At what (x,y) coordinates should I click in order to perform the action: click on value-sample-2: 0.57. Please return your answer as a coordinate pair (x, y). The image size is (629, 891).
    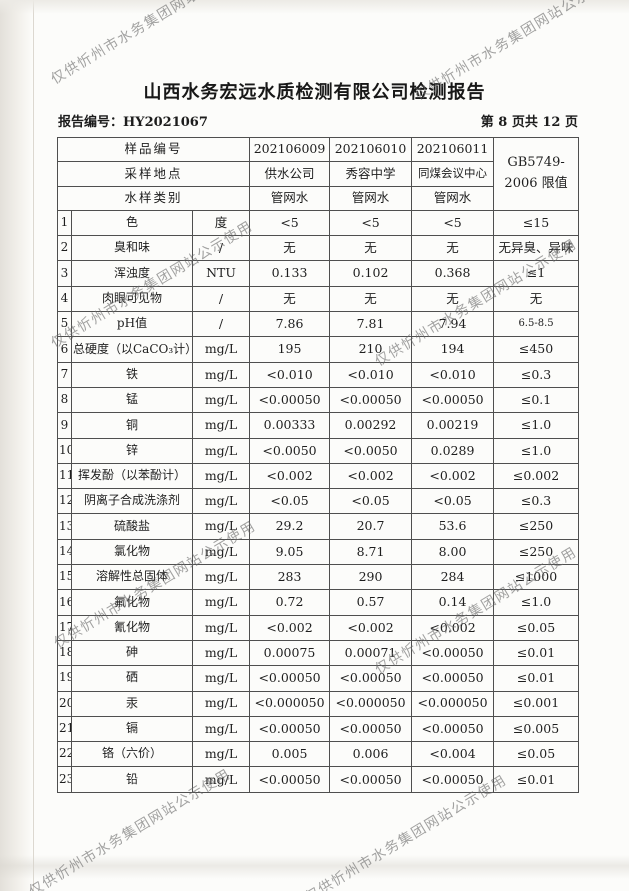
    Looking at the image, I should click on (371, 602).